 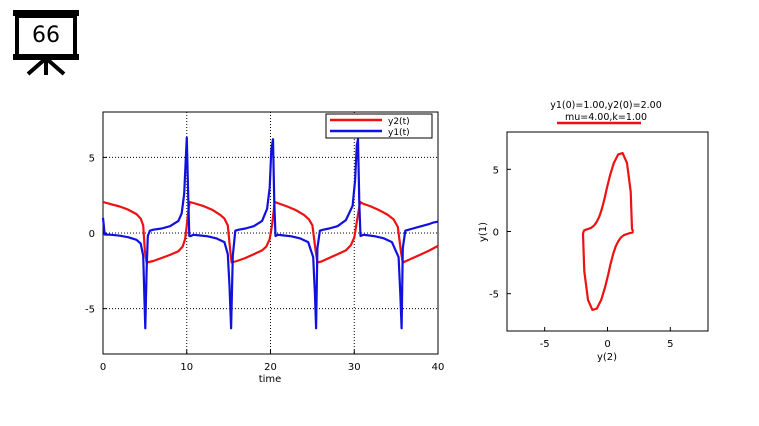 What do you see at coordinates (90, 310) in the screenshot?
I see `left-y-tick-label: -5` at bounding box center [90, 310].